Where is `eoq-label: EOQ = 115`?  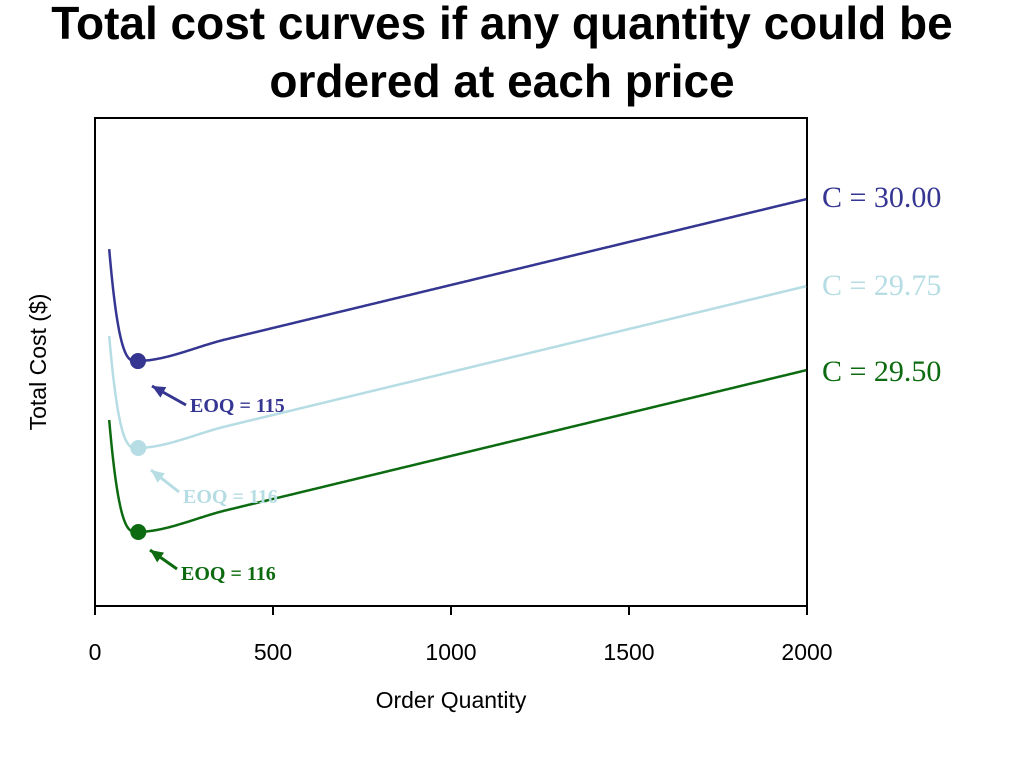 eoq-label: EOQ = 115 is located at coordinates (237, 406).